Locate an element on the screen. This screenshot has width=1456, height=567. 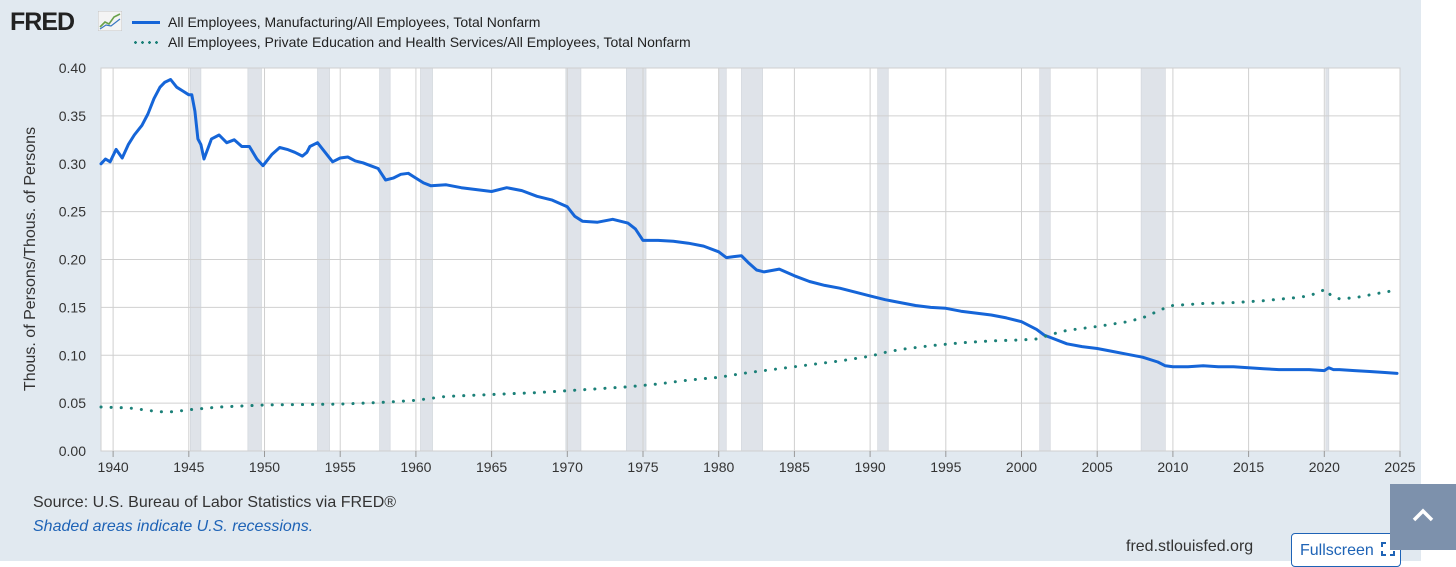
legend-swatch-dotted is located at coordinates (146, 42).